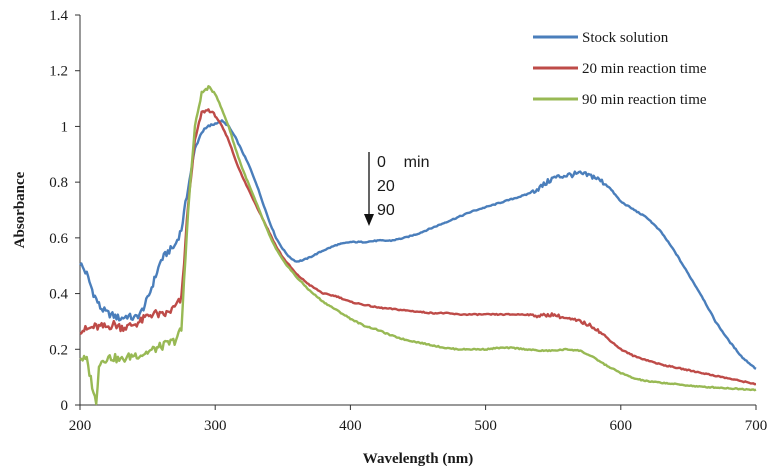 The width and height of the screenshot is (773, 473). I want to click on y-tick-label: 0.8, so click(58, 183).